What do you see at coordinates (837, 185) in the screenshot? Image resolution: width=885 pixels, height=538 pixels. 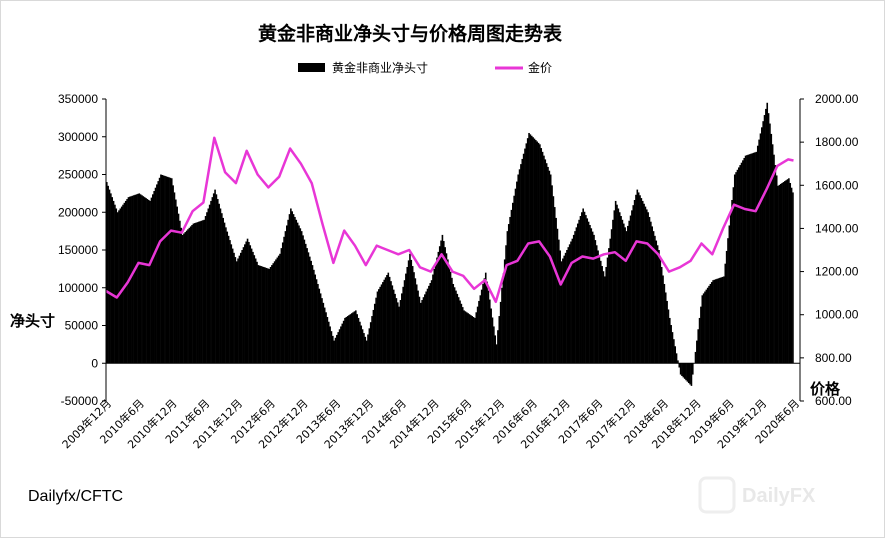 I see `right-tick-label: 1600.00` at bounding box center [837, 185].